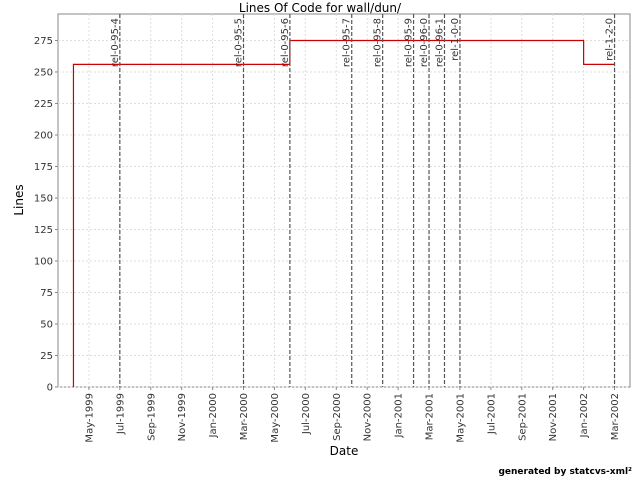 The width and height of the screenshot is (640, 480). Describe the element at coordinates (378, 42) in the screenshot. I see `marker-label: rel-0-95-8` at that location.